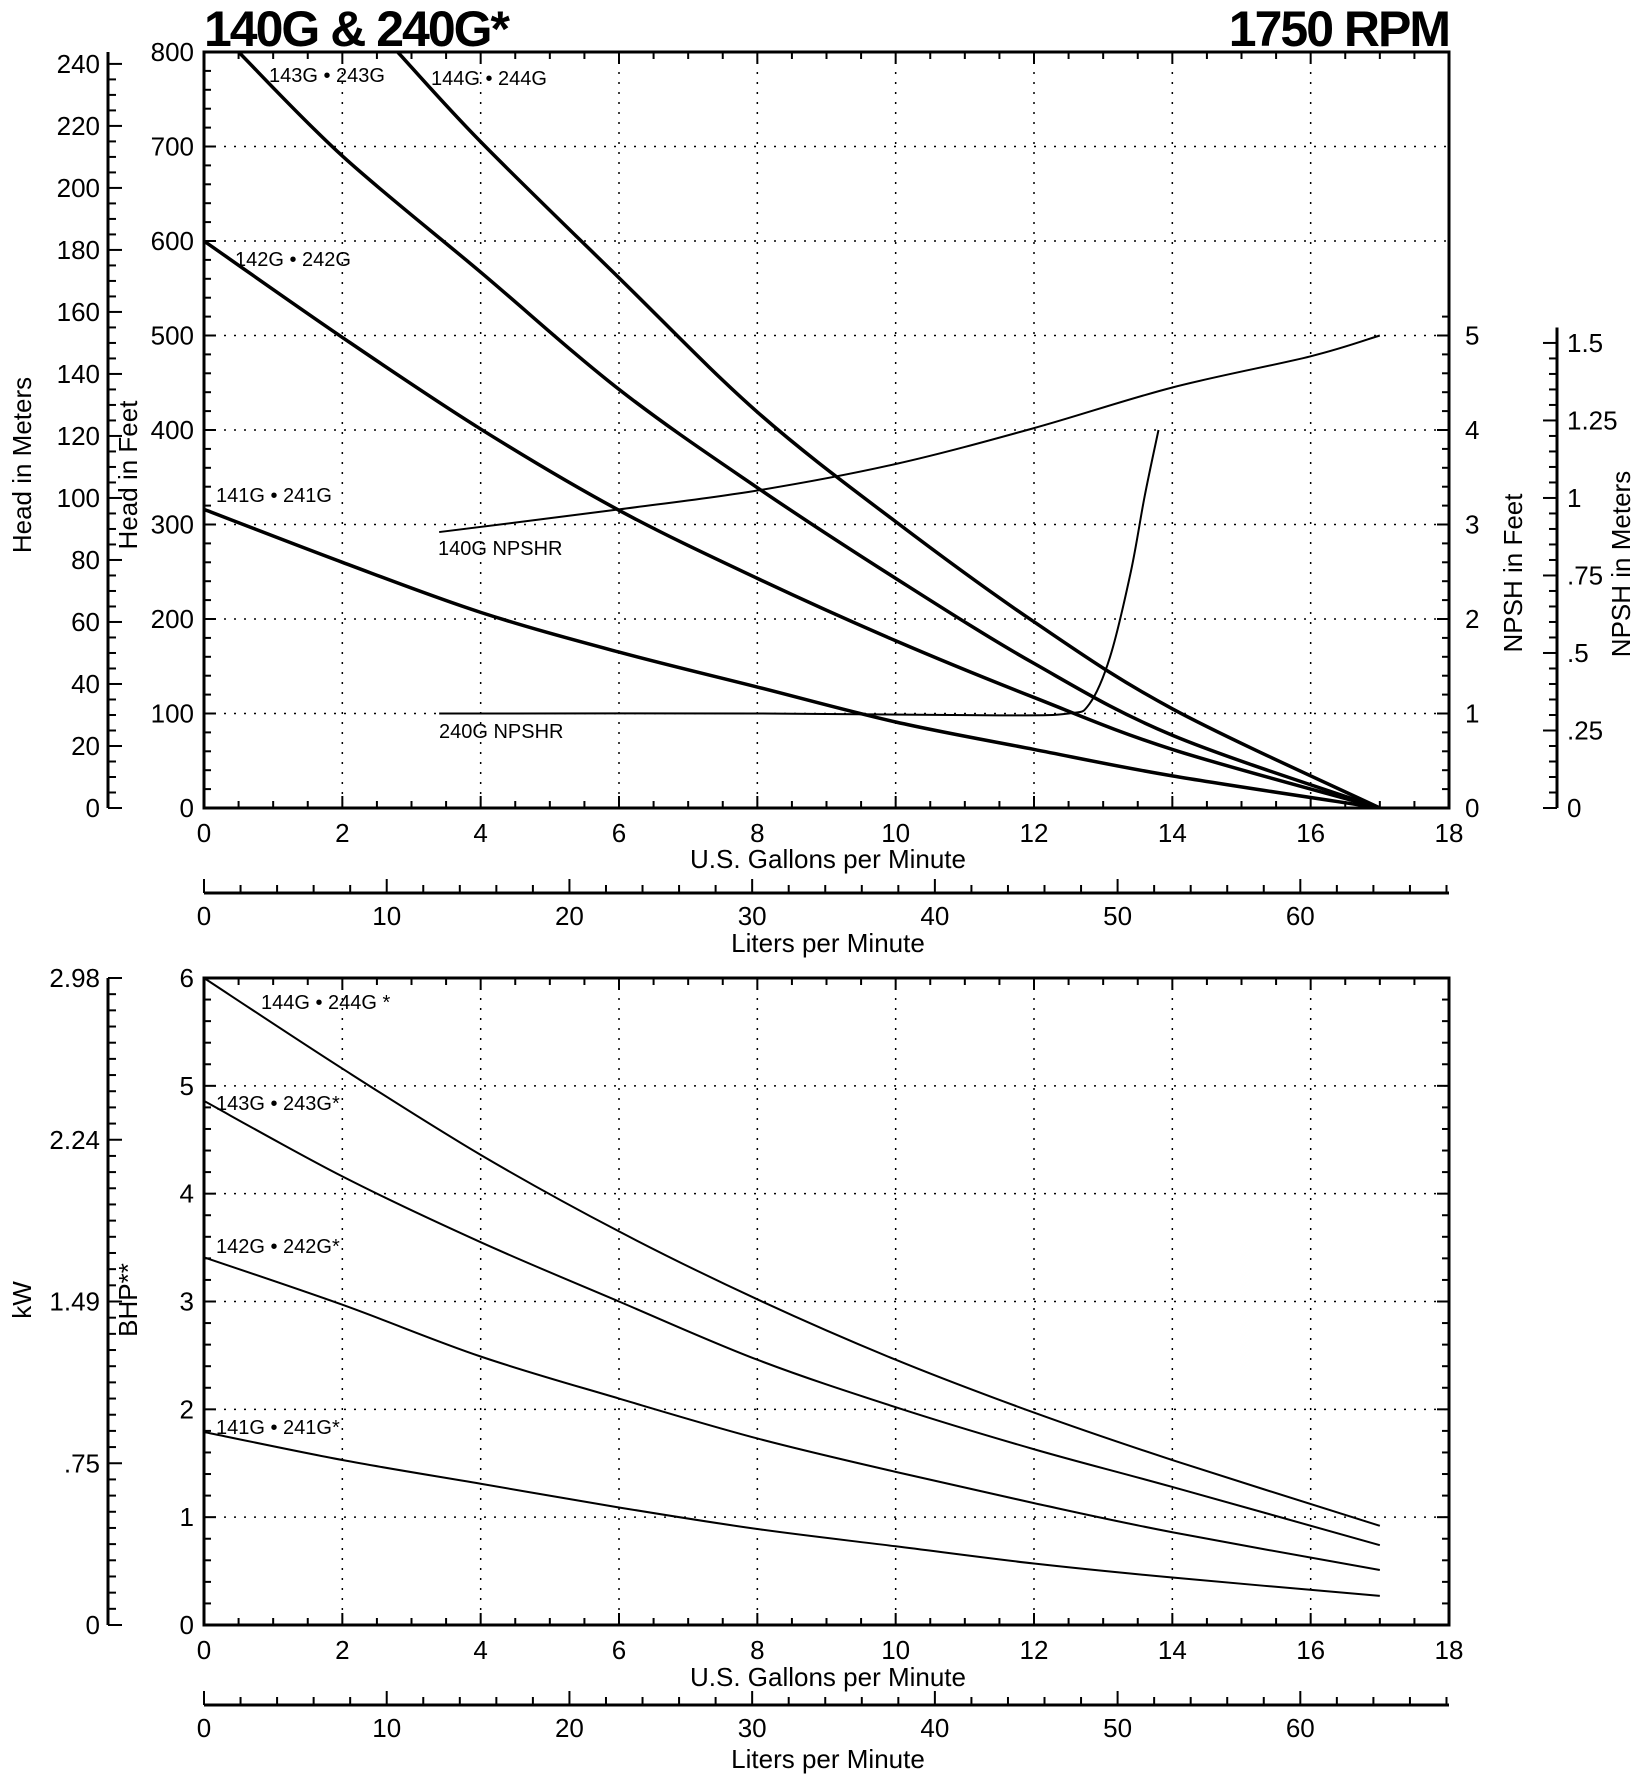  What do you see at coordinates (278, 1247) in the screenshot?
I see `curve-label-142g-bhp: 142G • 242G*` at bounding box center [278, 1247].